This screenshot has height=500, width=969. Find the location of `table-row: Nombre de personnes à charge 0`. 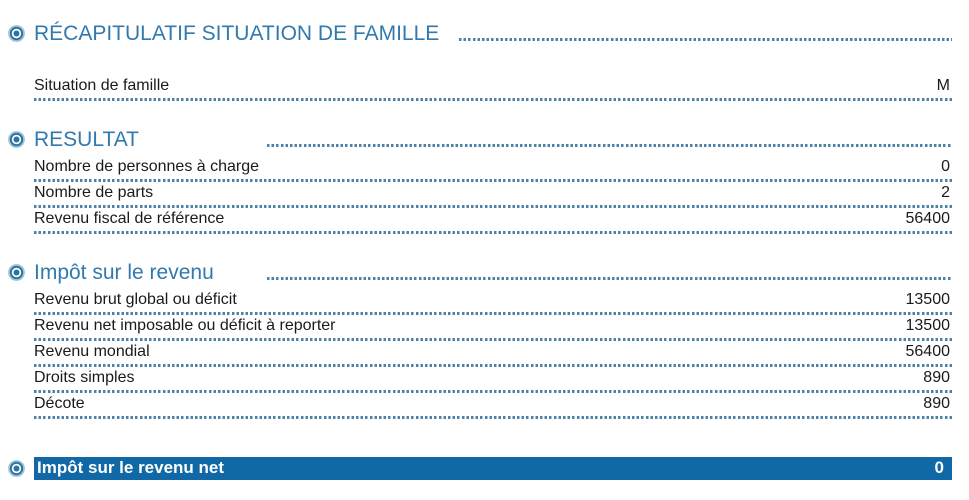

table-row: Nombre de personnes à charge 0 is located at coordinates (493, 169).